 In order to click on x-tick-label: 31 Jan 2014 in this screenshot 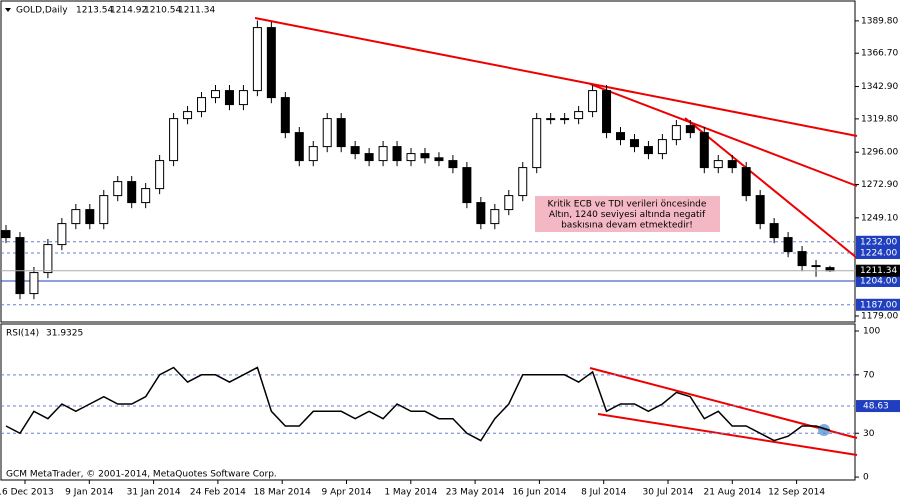, I will do `click(154, 493)`.